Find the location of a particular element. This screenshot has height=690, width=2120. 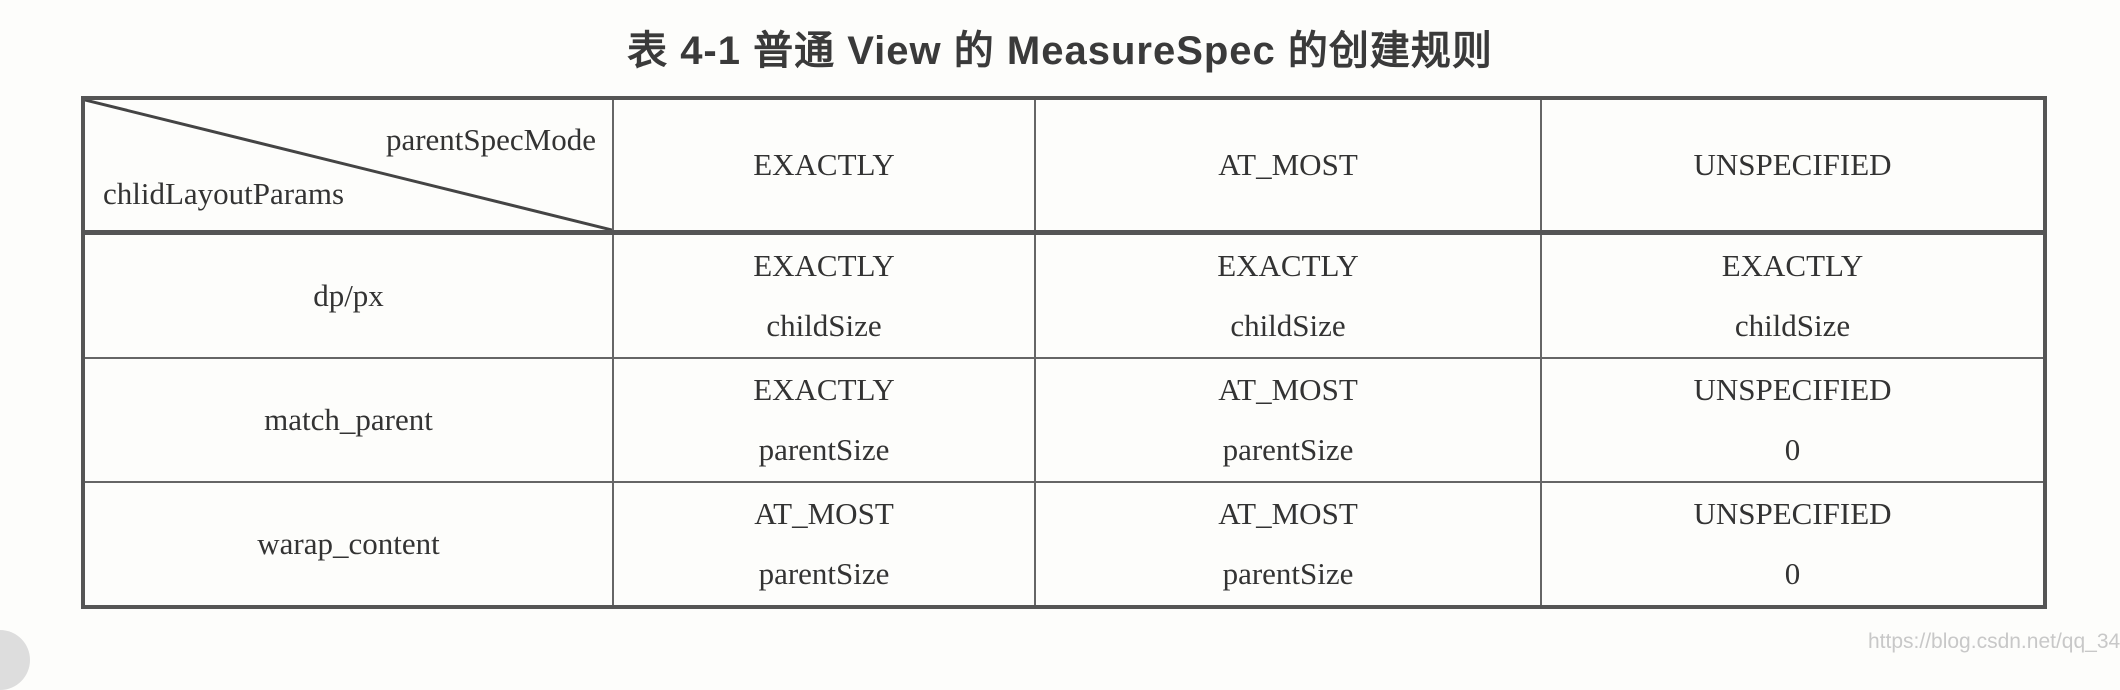

row-label: dp/px is located at coordinates (348, 295).